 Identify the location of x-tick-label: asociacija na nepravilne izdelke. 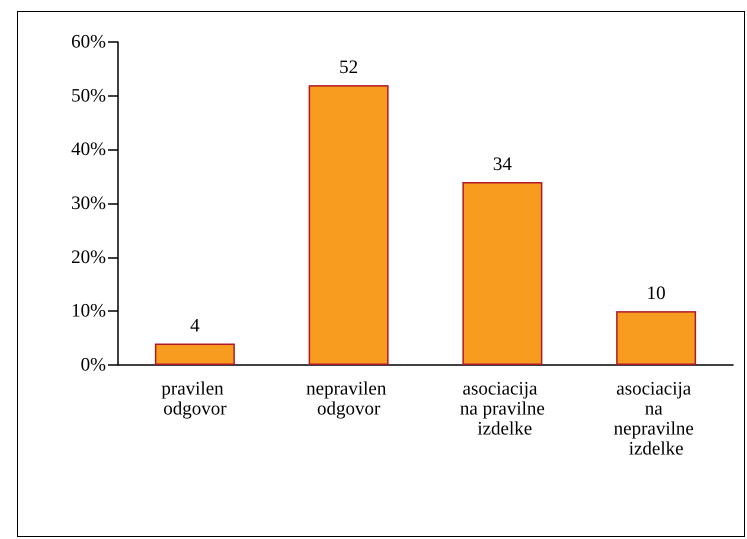
(656, 419).